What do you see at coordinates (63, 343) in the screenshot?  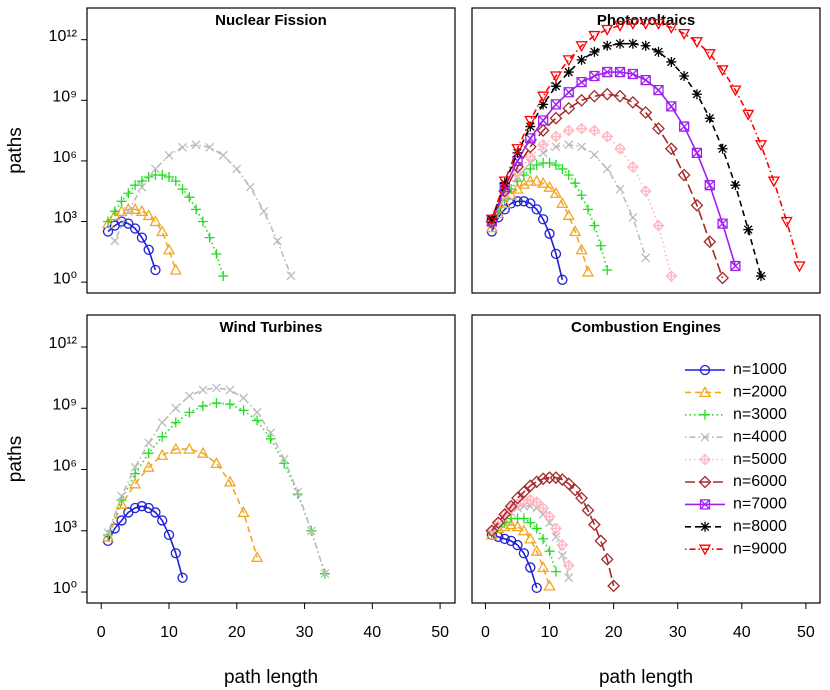 I see `y-tick-label: 10¹²` at bounding box center [63, 343].